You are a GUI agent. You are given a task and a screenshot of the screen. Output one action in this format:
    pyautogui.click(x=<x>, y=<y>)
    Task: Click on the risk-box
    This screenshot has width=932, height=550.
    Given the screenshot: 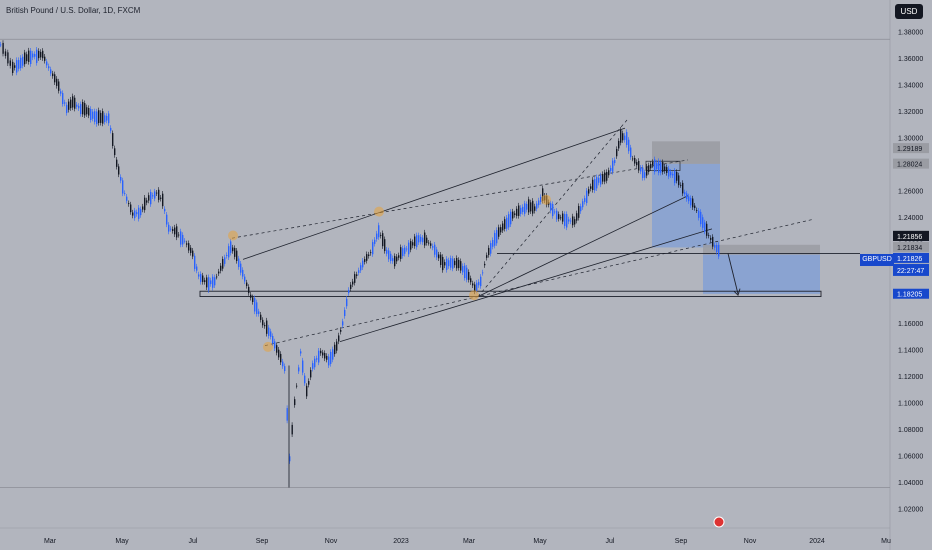 What is the action you would take?
    pyautogui.click(x=761, y=249)
    